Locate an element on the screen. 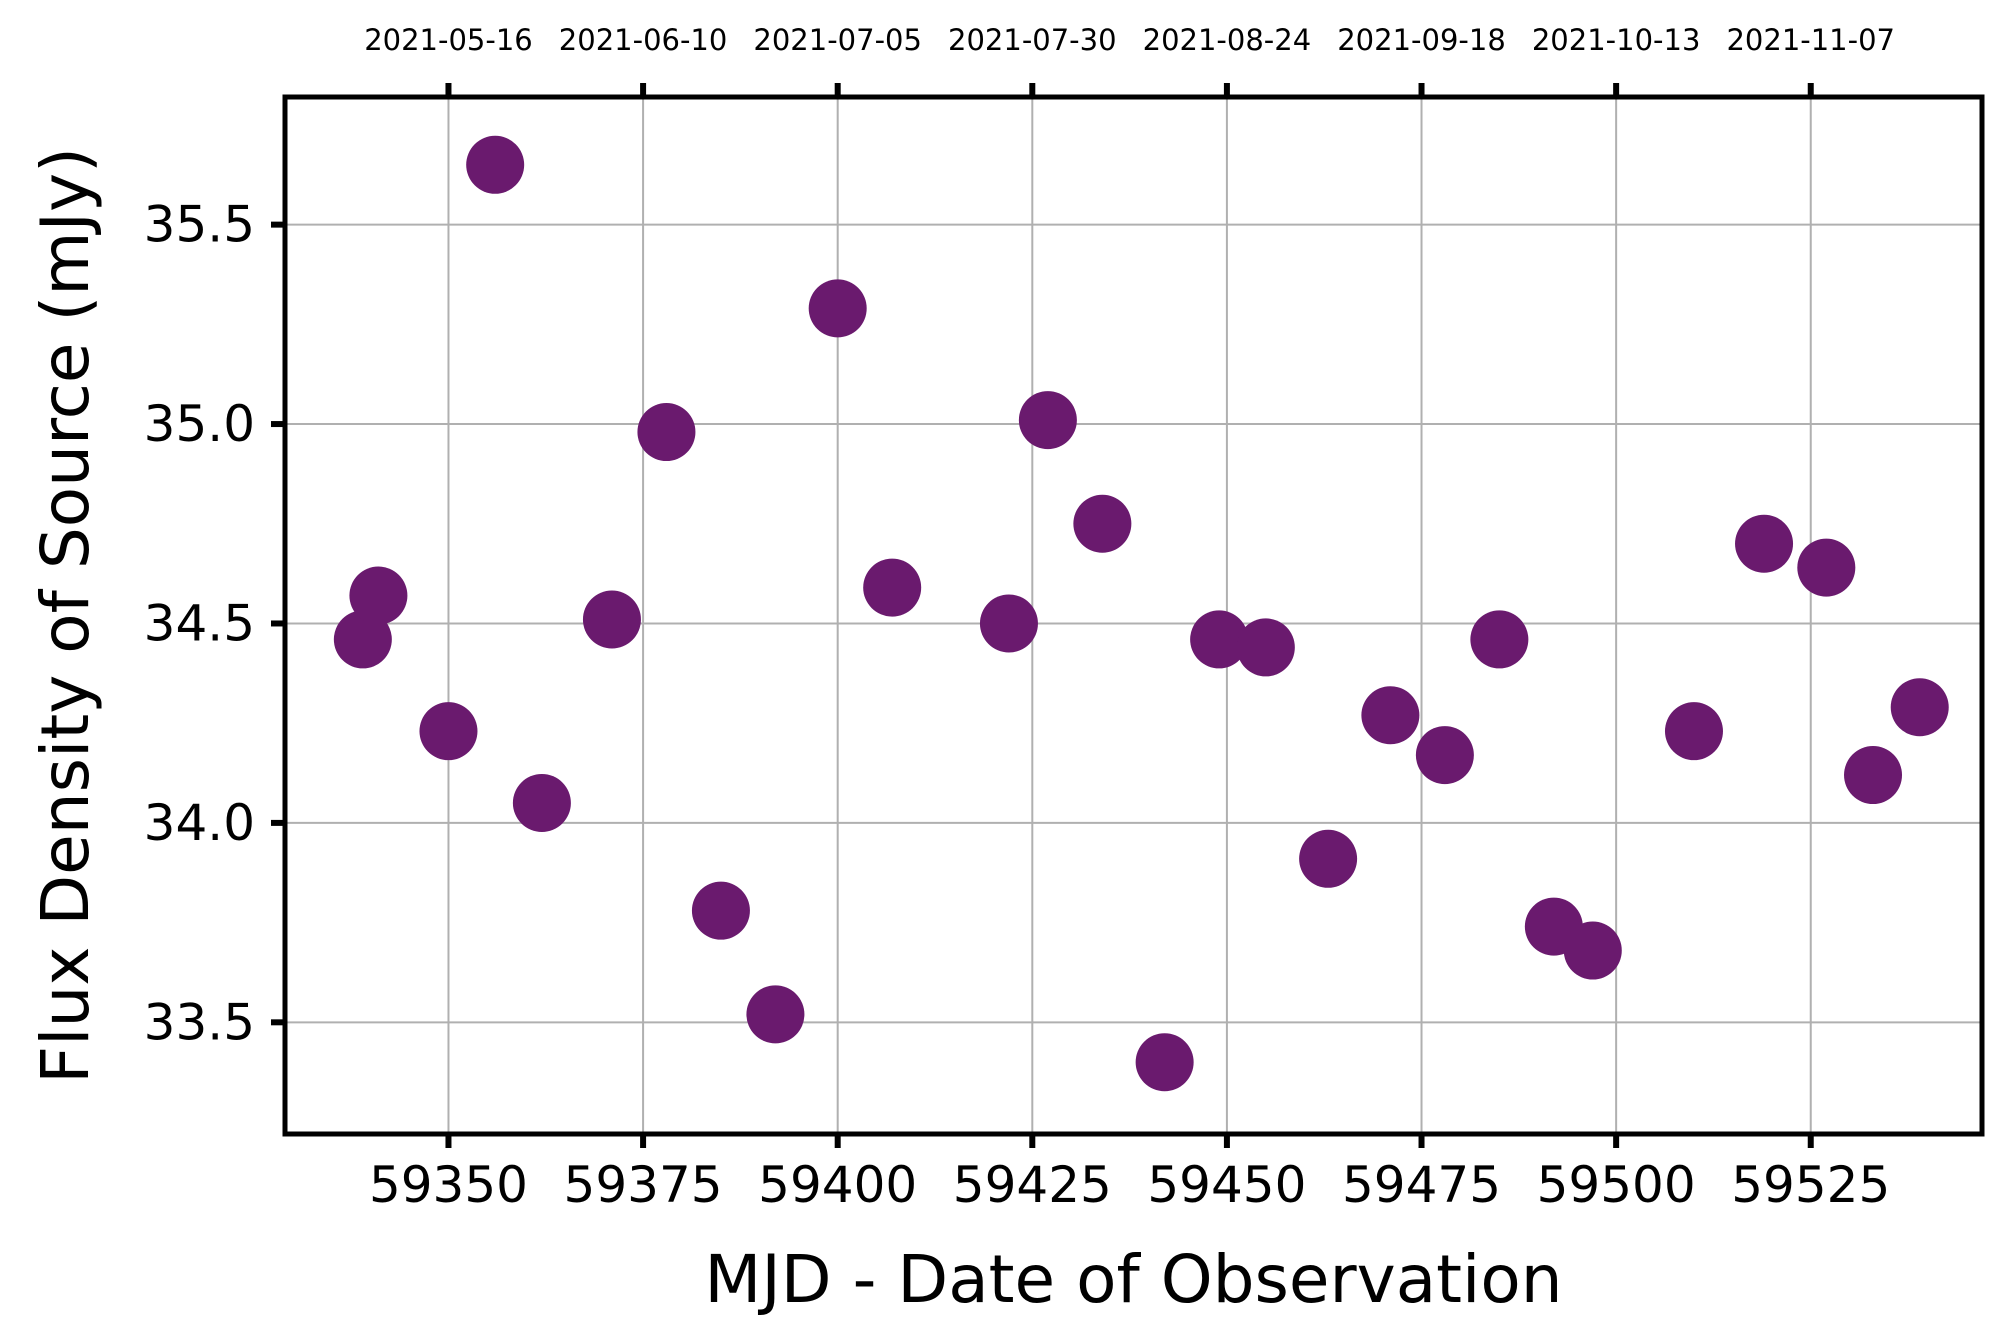 The image size is (2000, 1341). x-tick-label: 59400 is located at coordinates (837, 1185).